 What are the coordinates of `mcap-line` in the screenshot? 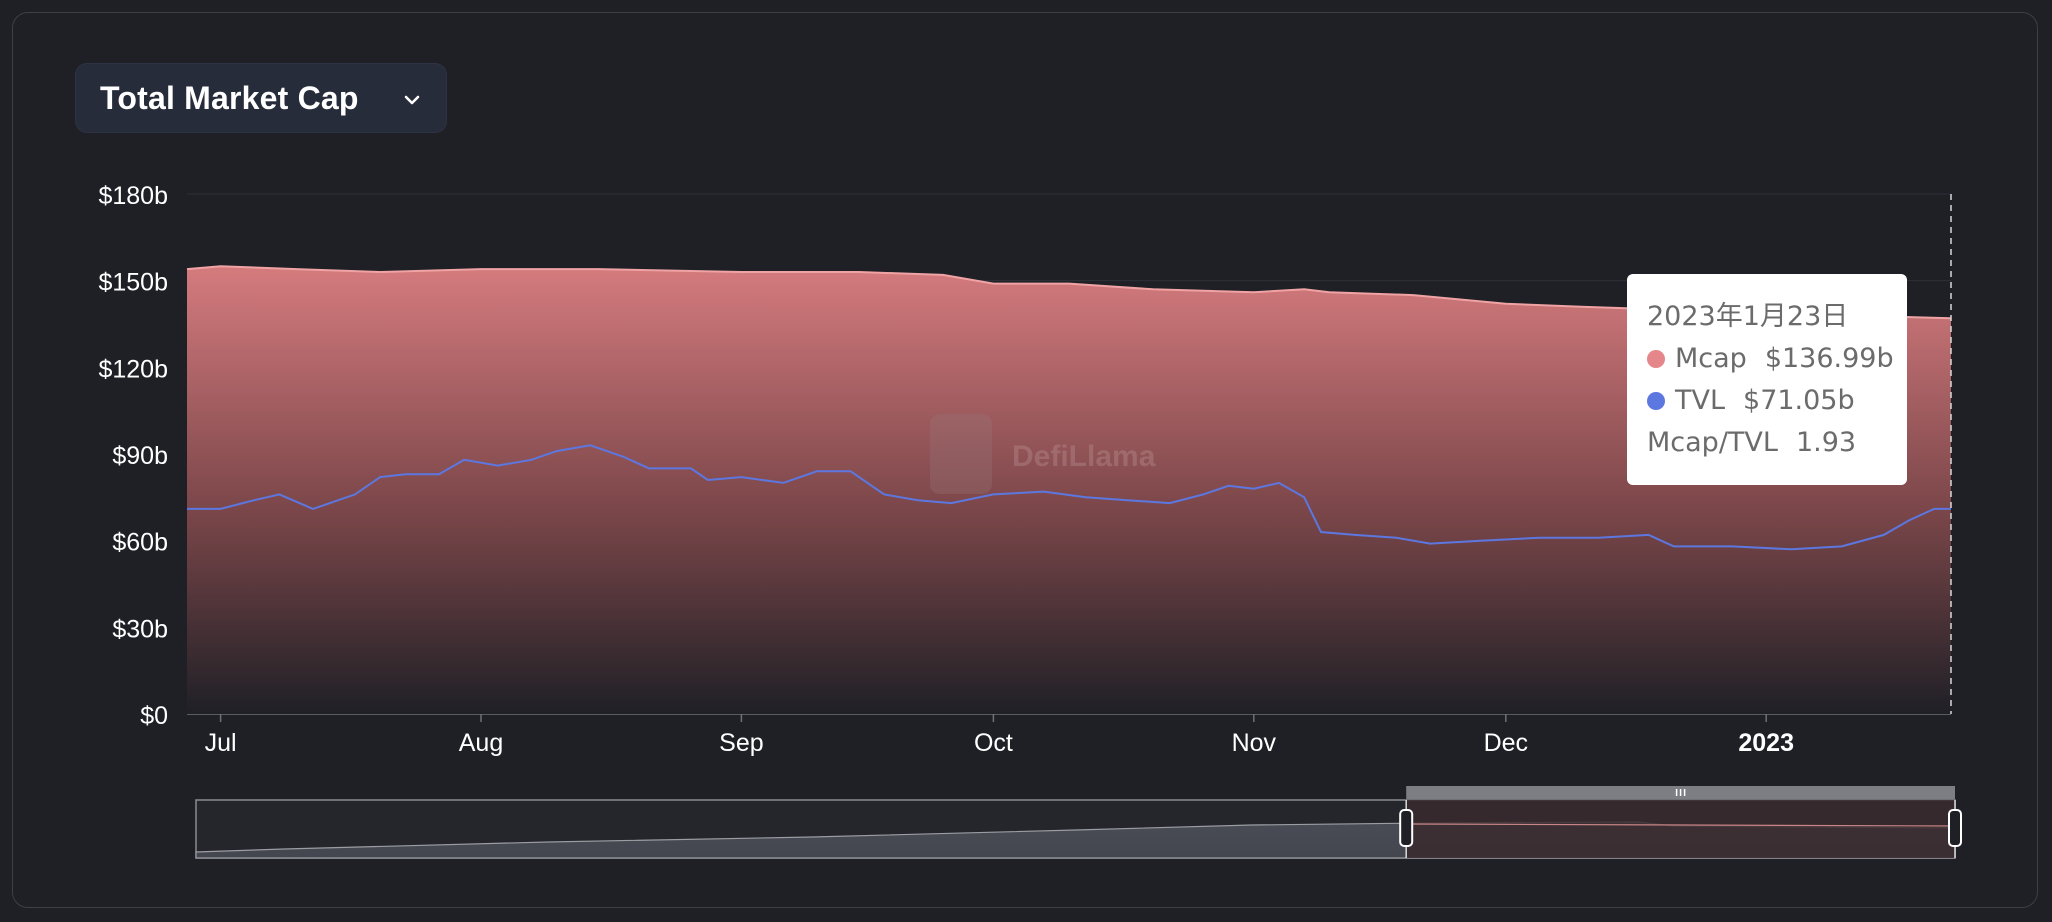 It's located at (1069, 292).